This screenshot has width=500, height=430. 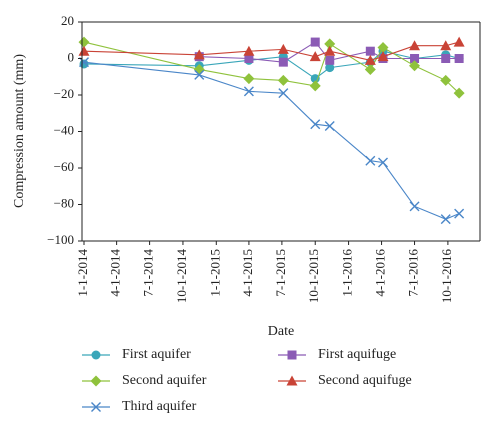 I want to click on legend-label: Third aquifer, so click(x=159, y=406).